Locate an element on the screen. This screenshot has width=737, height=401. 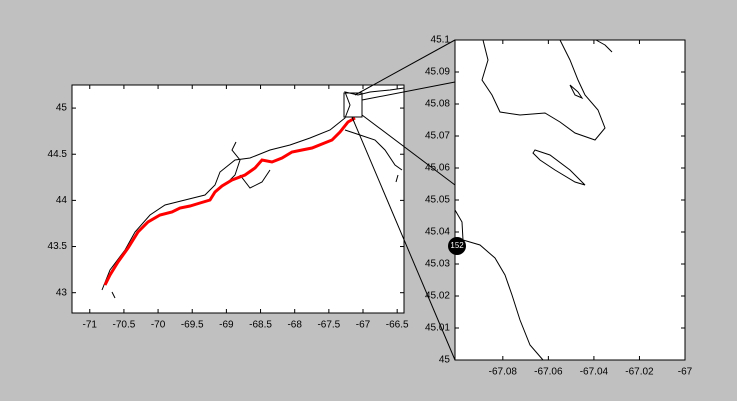
y-tick-label: 45.05 is located at coordinates (437, 200).